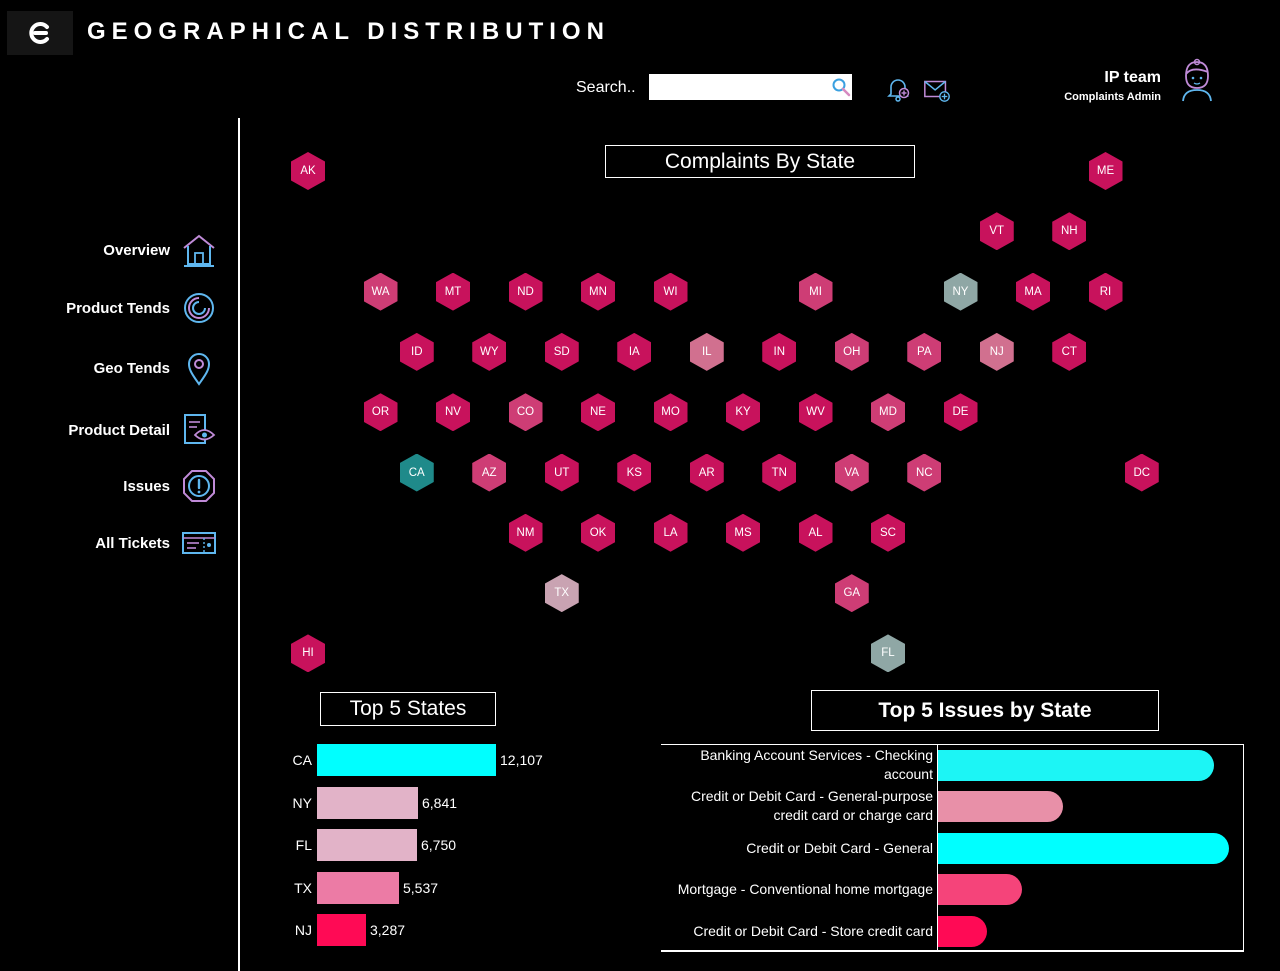 This screenshot has width=1280, height=971. I want to click on state-bar-ca, so click(406, 760).